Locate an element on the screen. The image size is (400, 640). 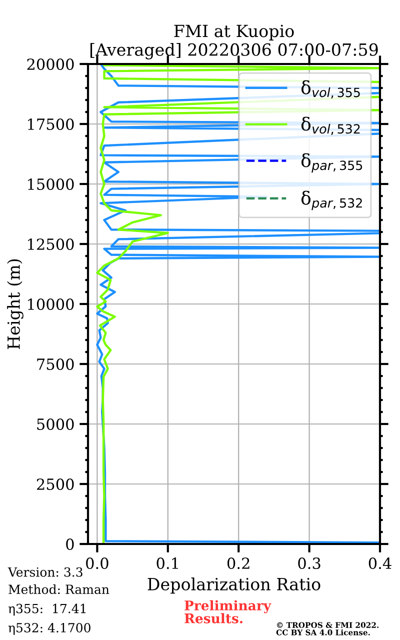
y-tick-label: 5000 is located at coordinates (55, 424).